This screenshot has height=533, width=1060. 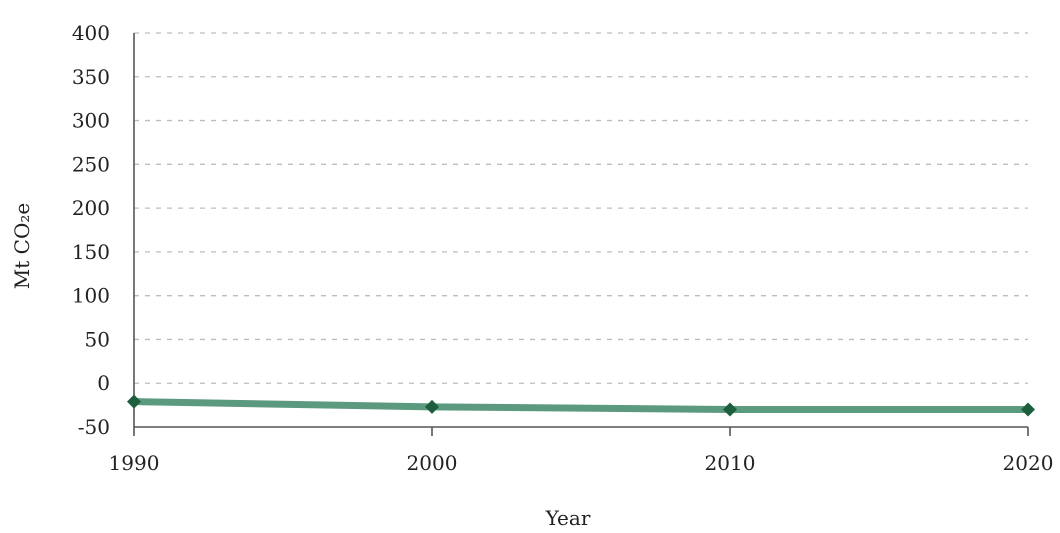 What do you see at coordinates (91, 230) in the screenshot?
I see `y-axis-ticks: -50 0 50 100 150 200 250 300 350 400` at bounding box center [91, 230].